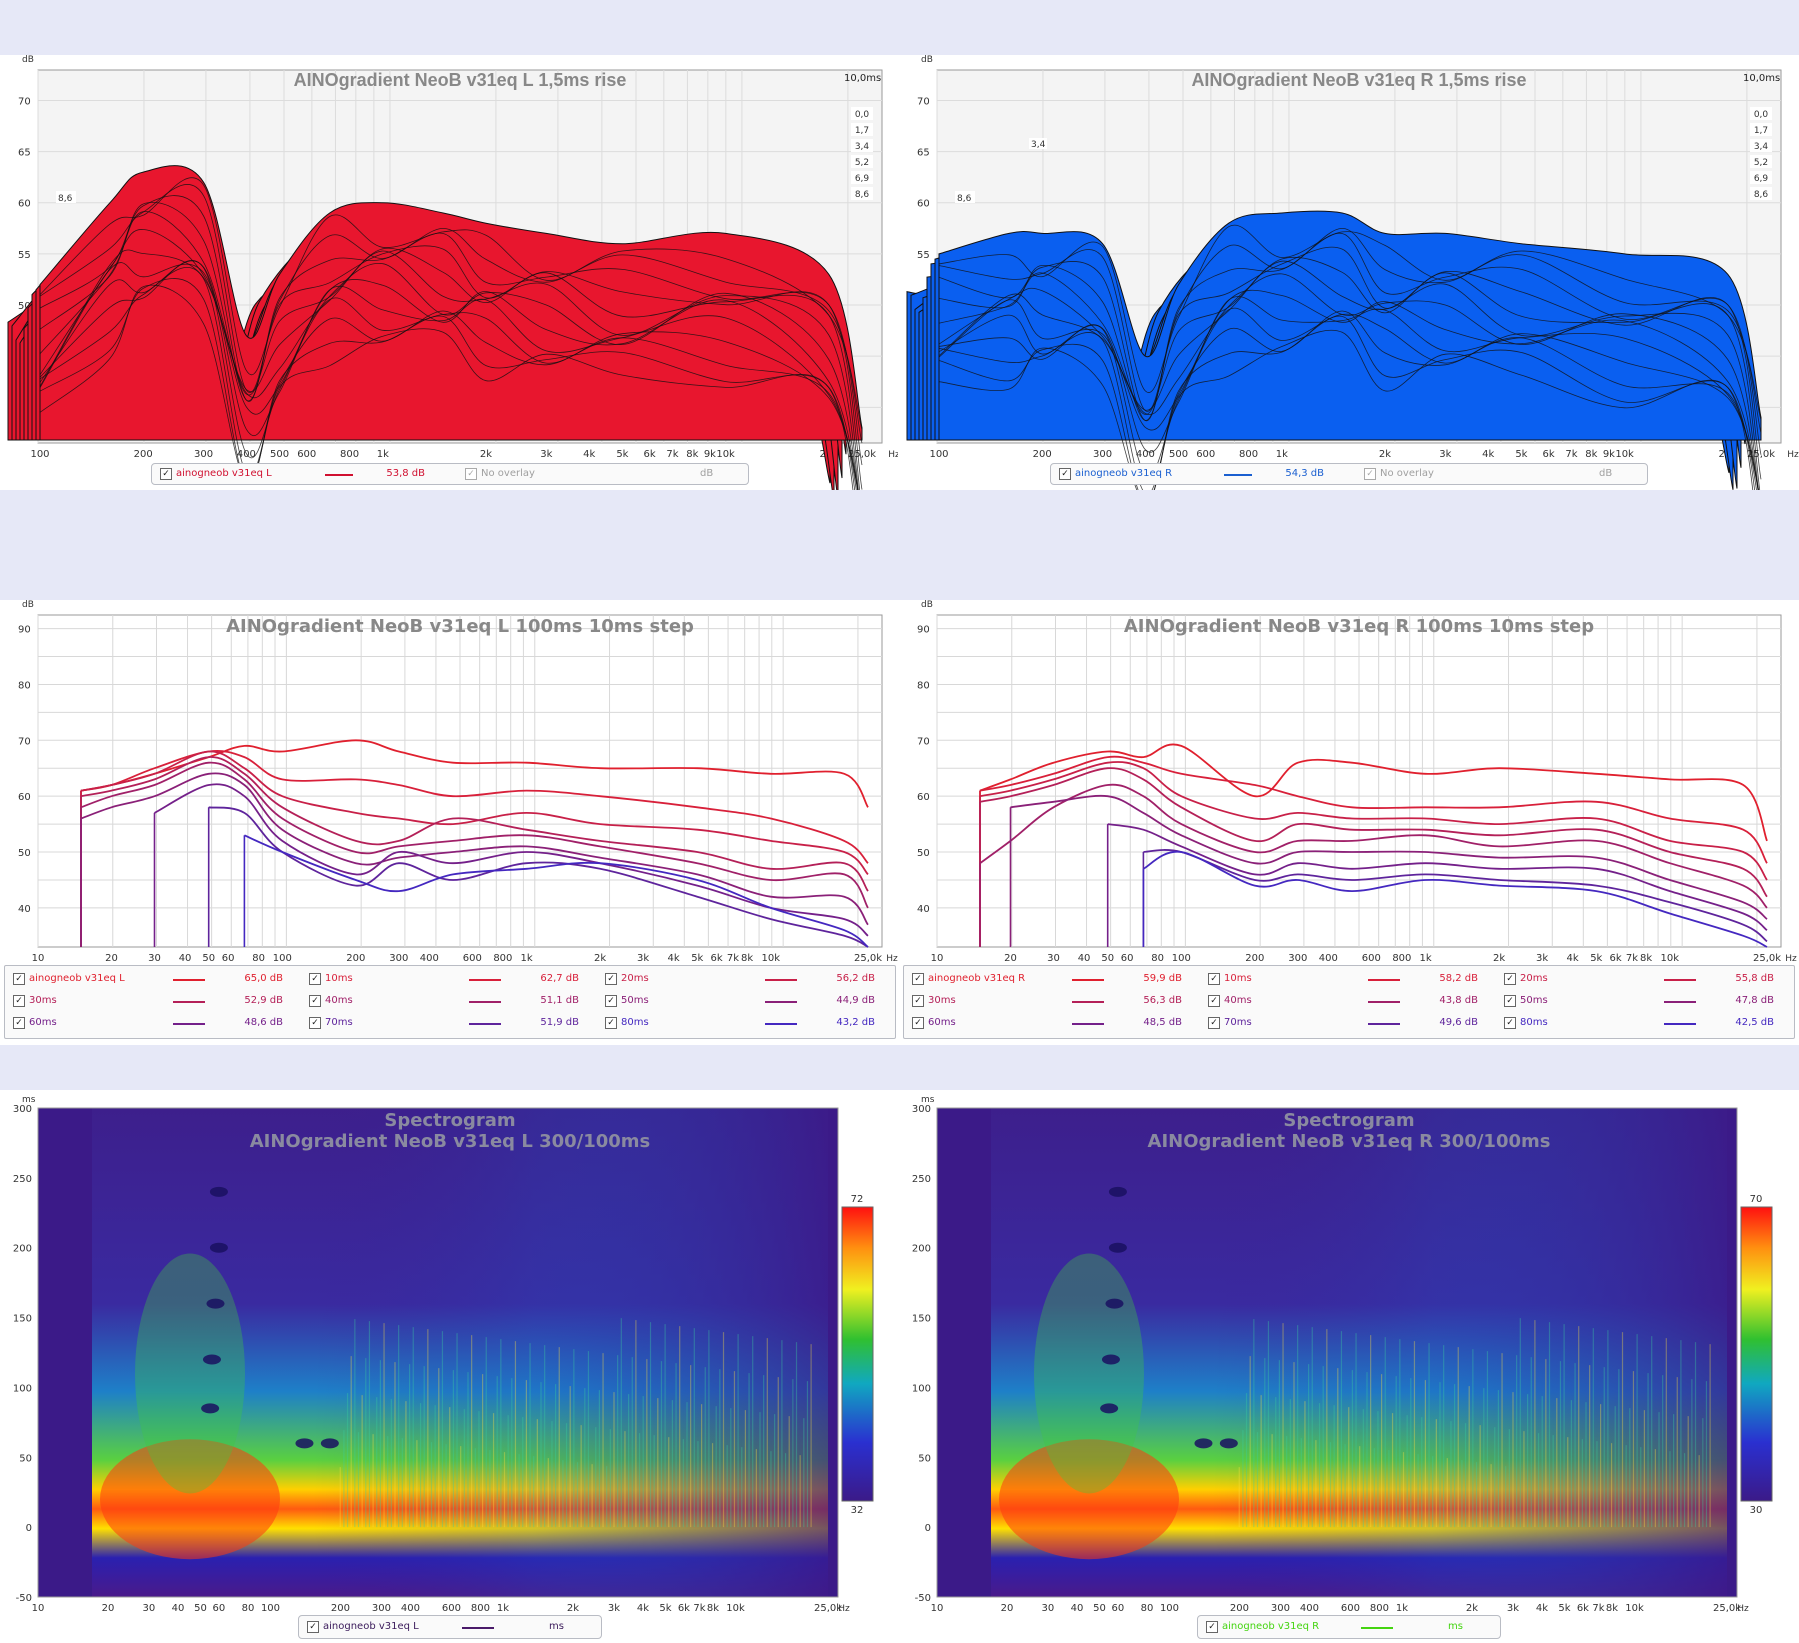 Image resolution: width=1799 pixels, height=1643 pixels. What do you see at coordinates (1649, 979) in the screenshot?
I see `legend-item: ✓ 20ms 55,8 dB` at bounding box center [1649, 979].